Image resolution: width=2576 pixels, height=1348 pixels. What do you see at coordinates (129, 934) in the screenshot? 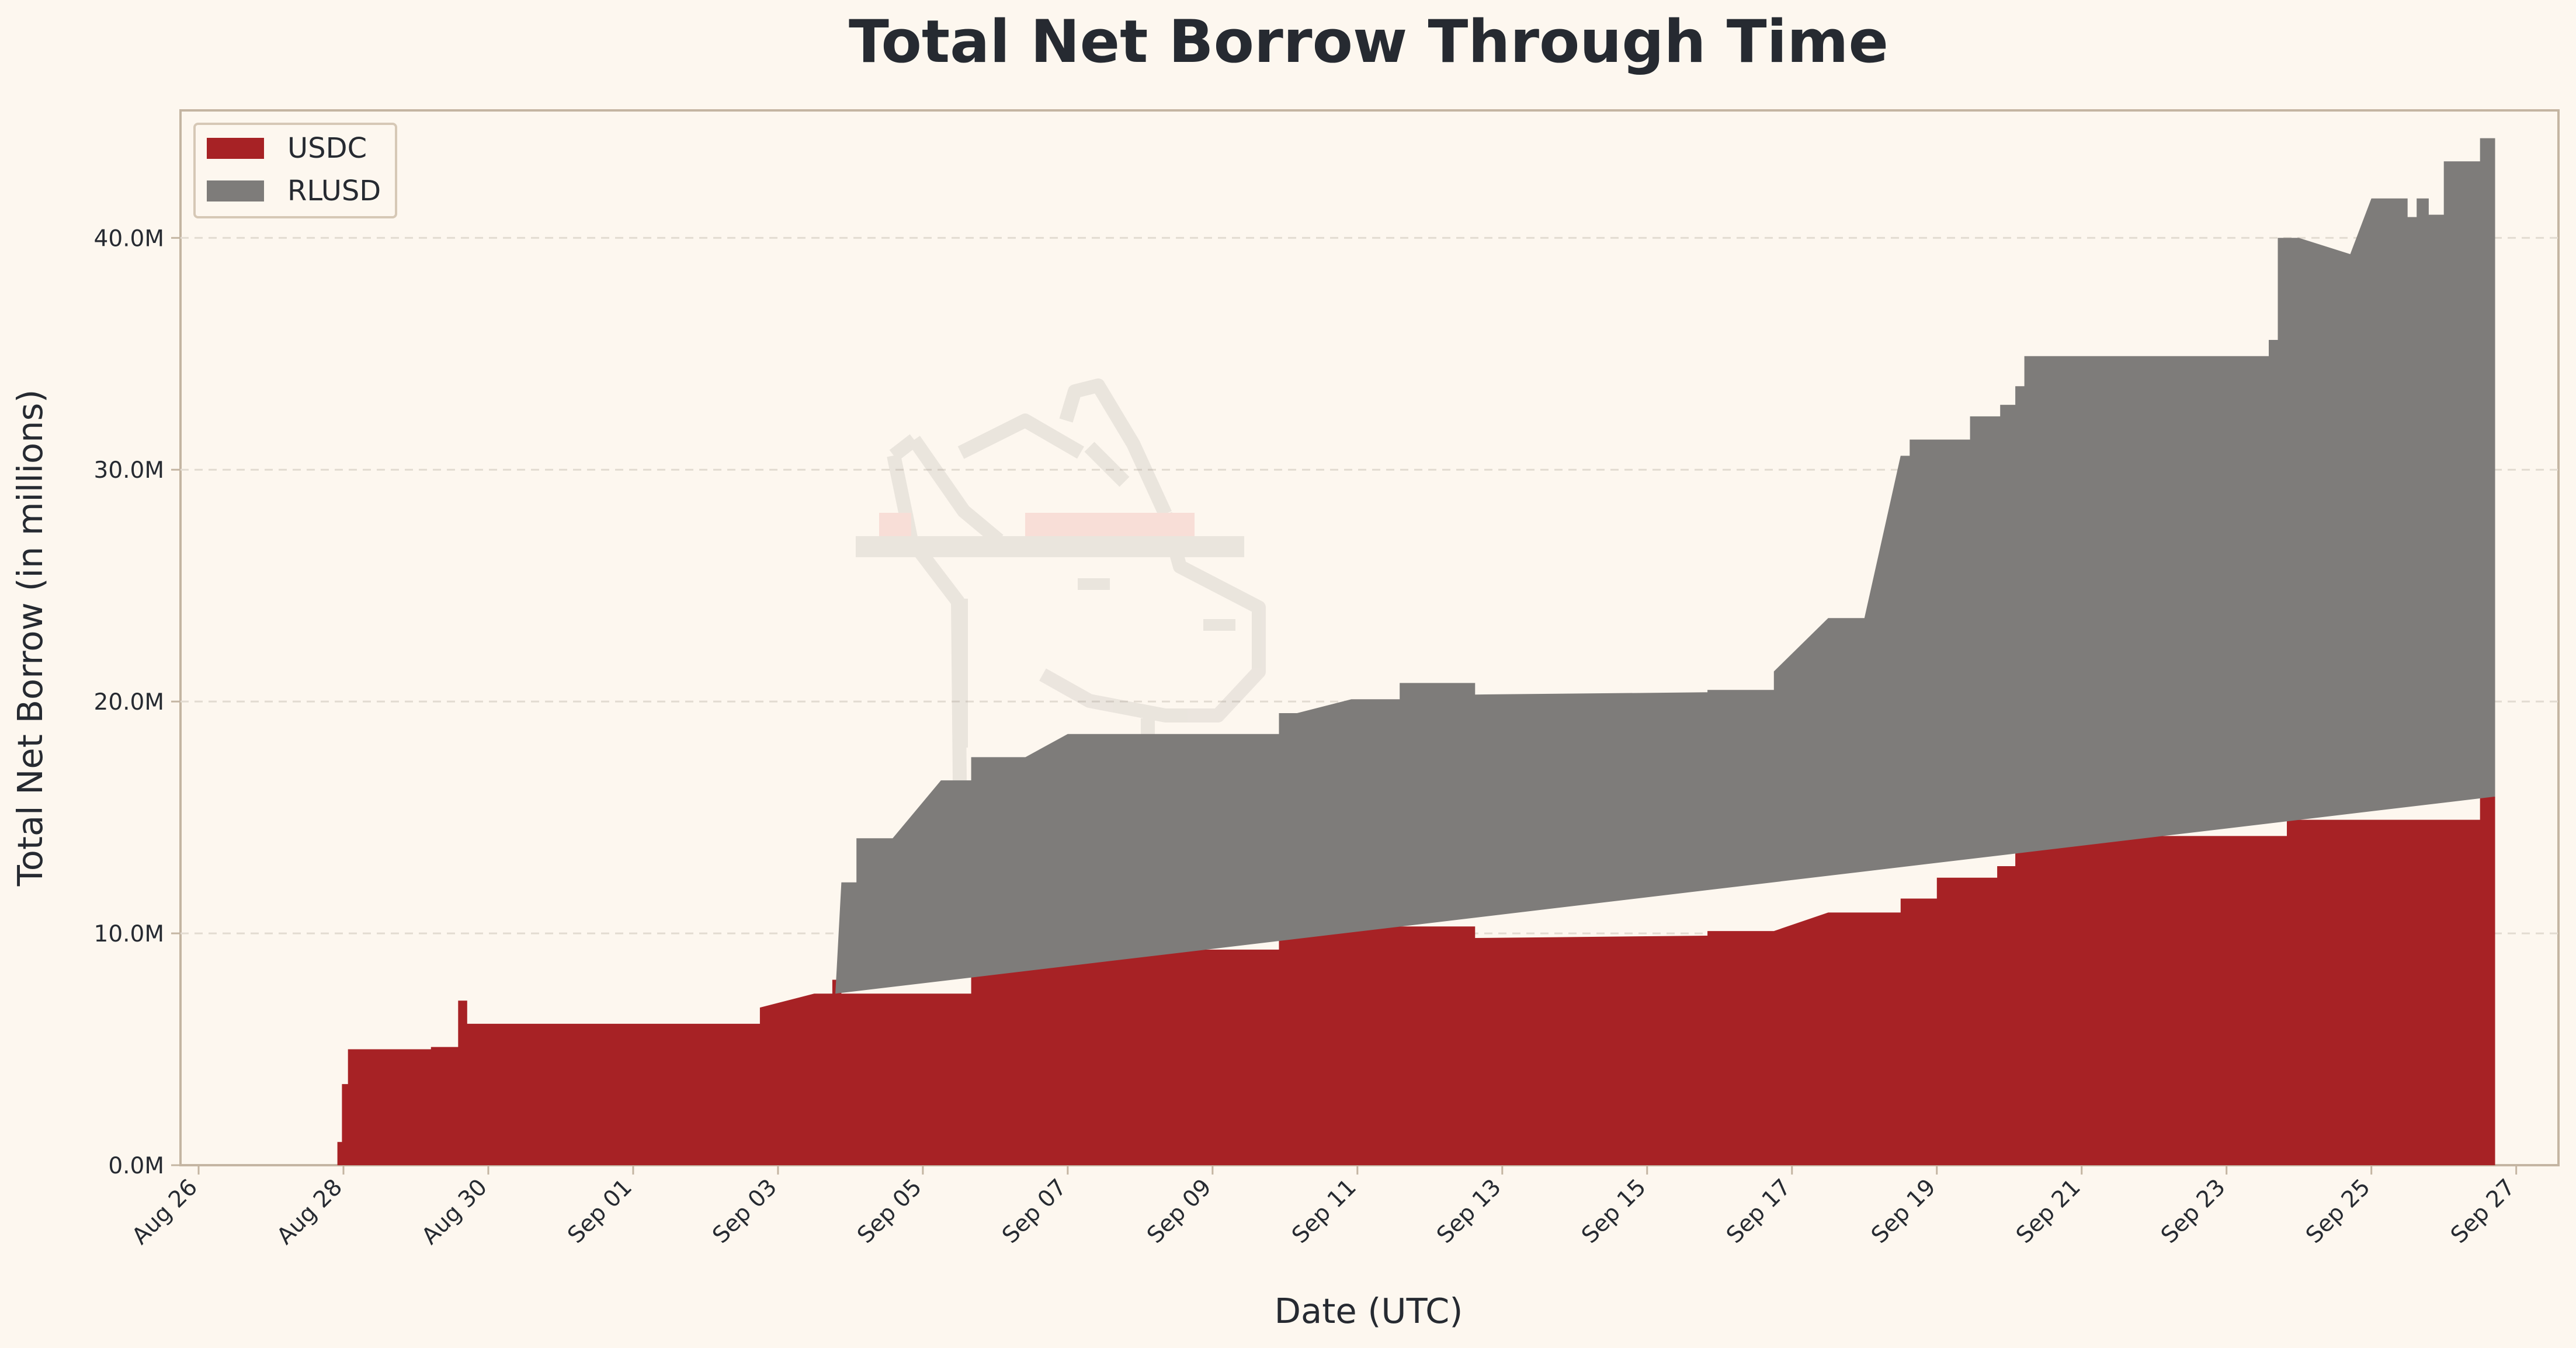
I see `y-tick-label-1: 10.0M` at bounding box center [129, 934].